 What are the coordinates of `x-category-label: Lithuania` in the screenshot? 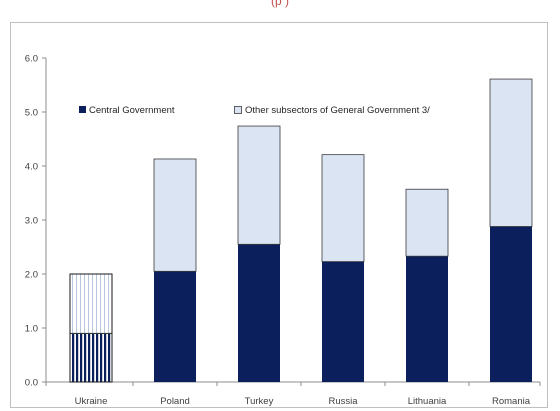 It's located at (427, 401).